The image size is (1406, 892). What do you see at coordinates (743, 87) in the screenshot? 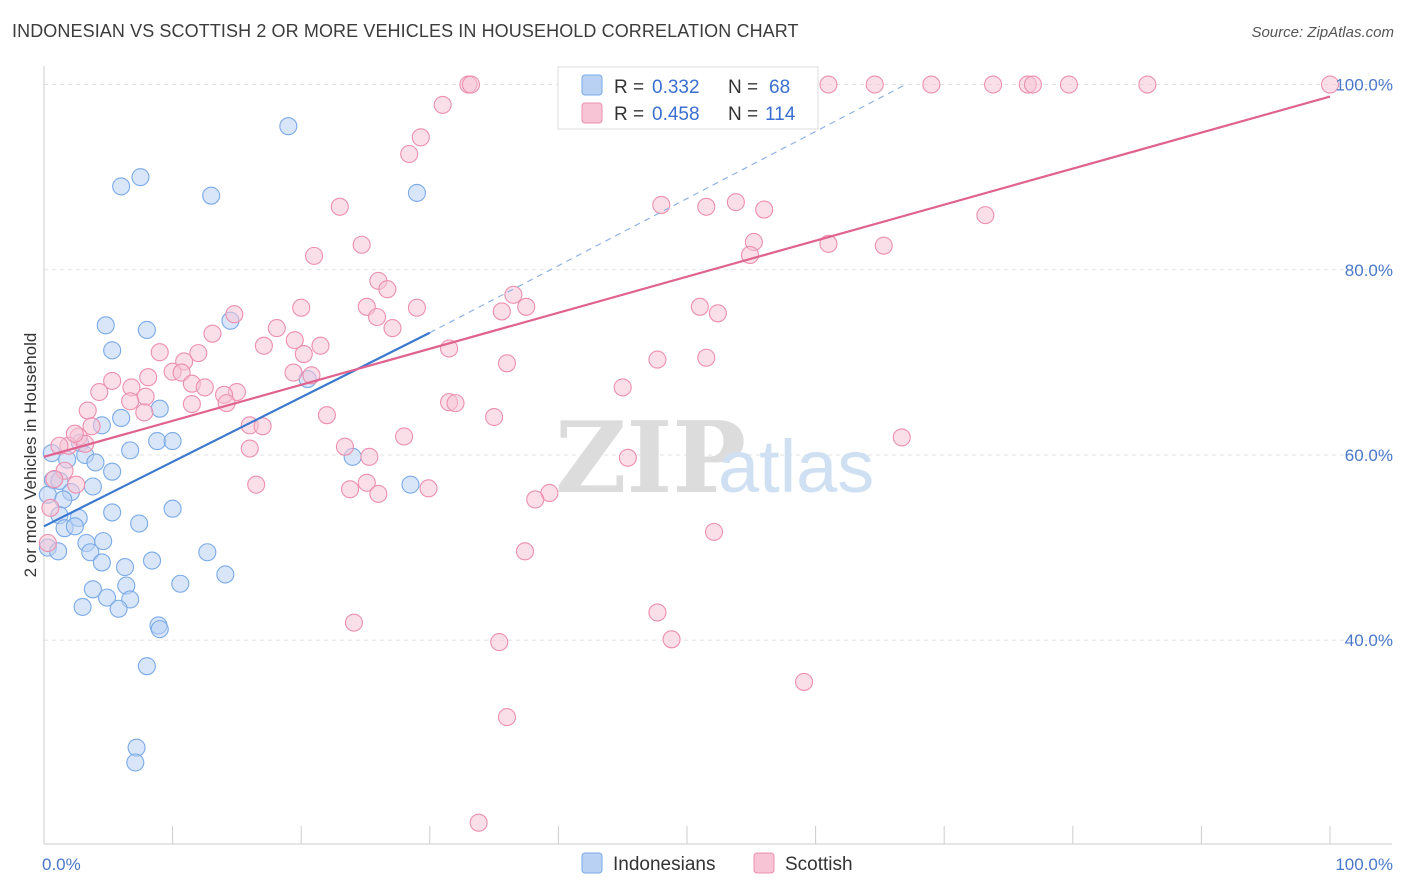
I see `legend-n-label-indonesians: N =` at bounding box center [743, 87].